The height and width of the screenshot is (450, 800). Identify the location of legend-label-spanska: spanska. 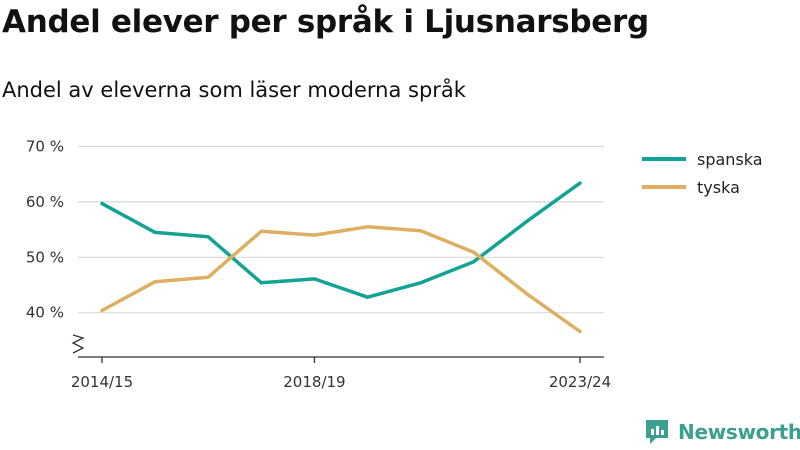
(730, 159).